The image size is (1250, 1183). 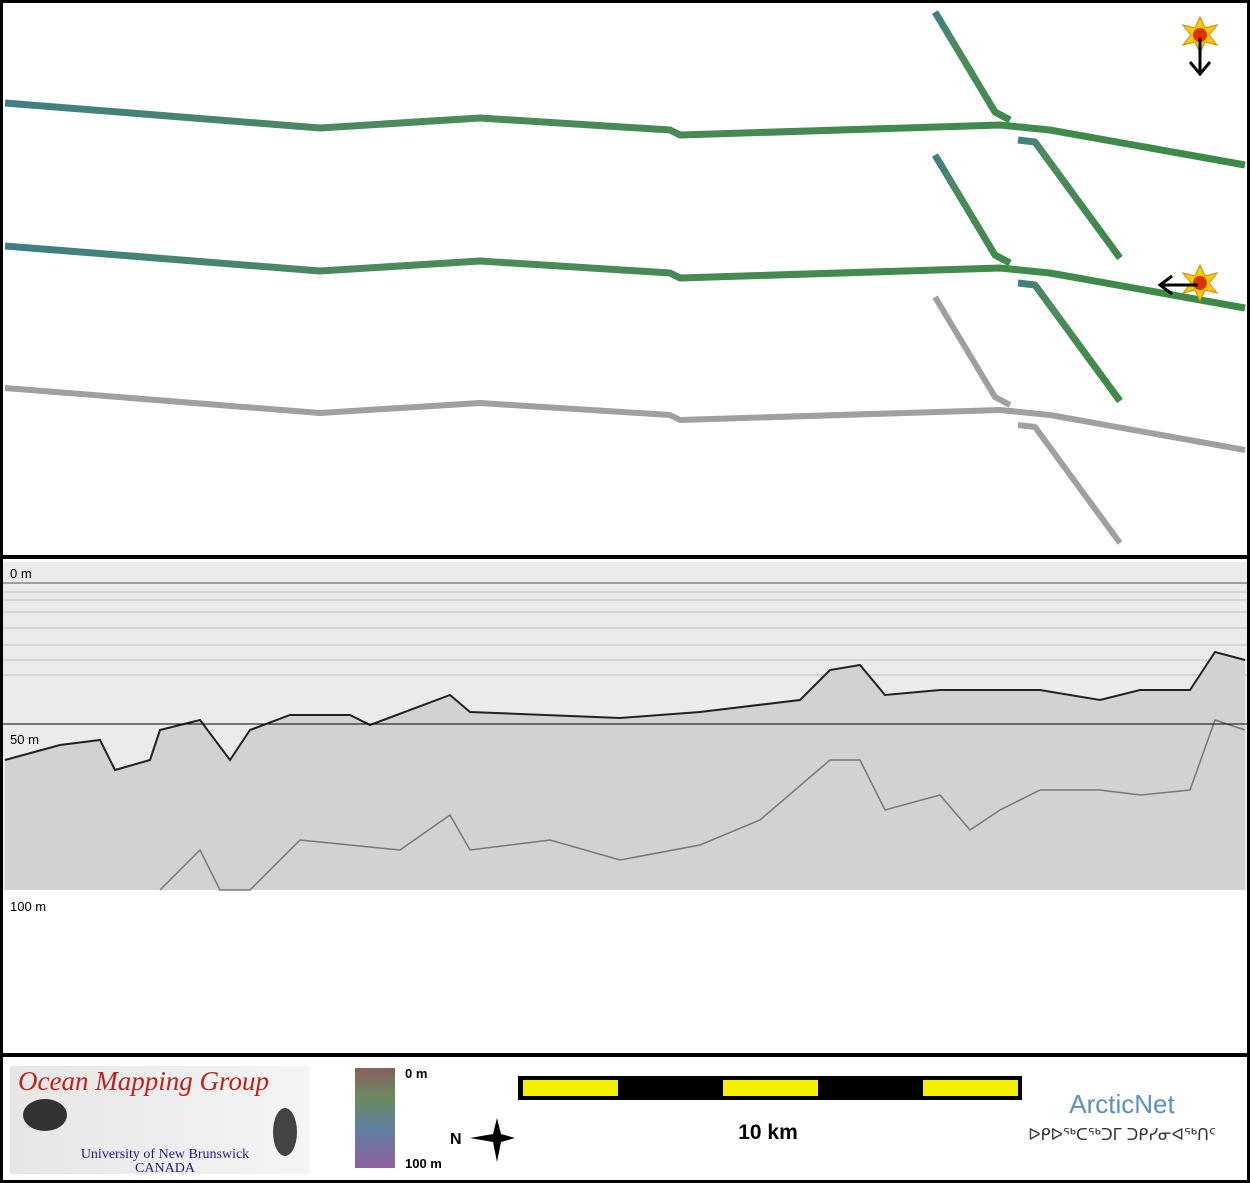 I want to click on depth-label: 100 m, so click(x=28, y=906).